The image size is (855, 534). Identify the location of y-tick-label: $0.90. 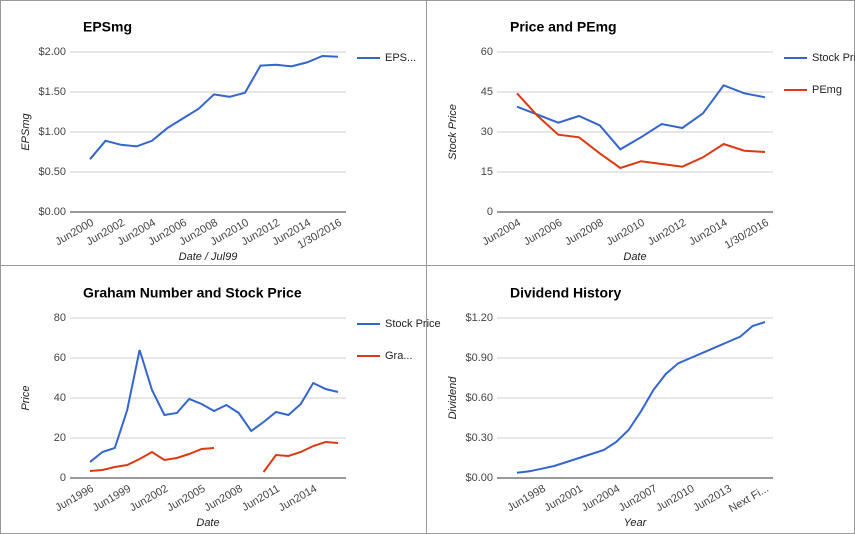
(479, 358).